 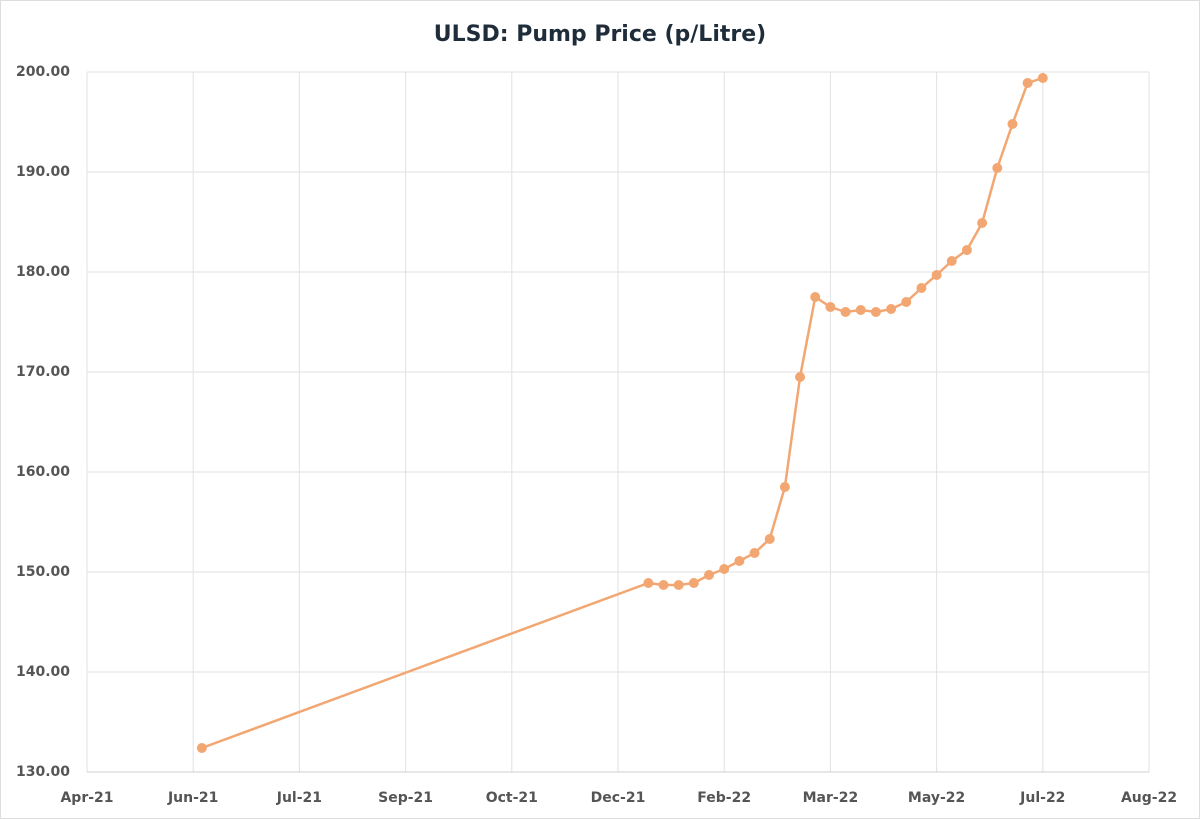 I want to click on y-tick-label: 160.00, so click(x=43, y=472).